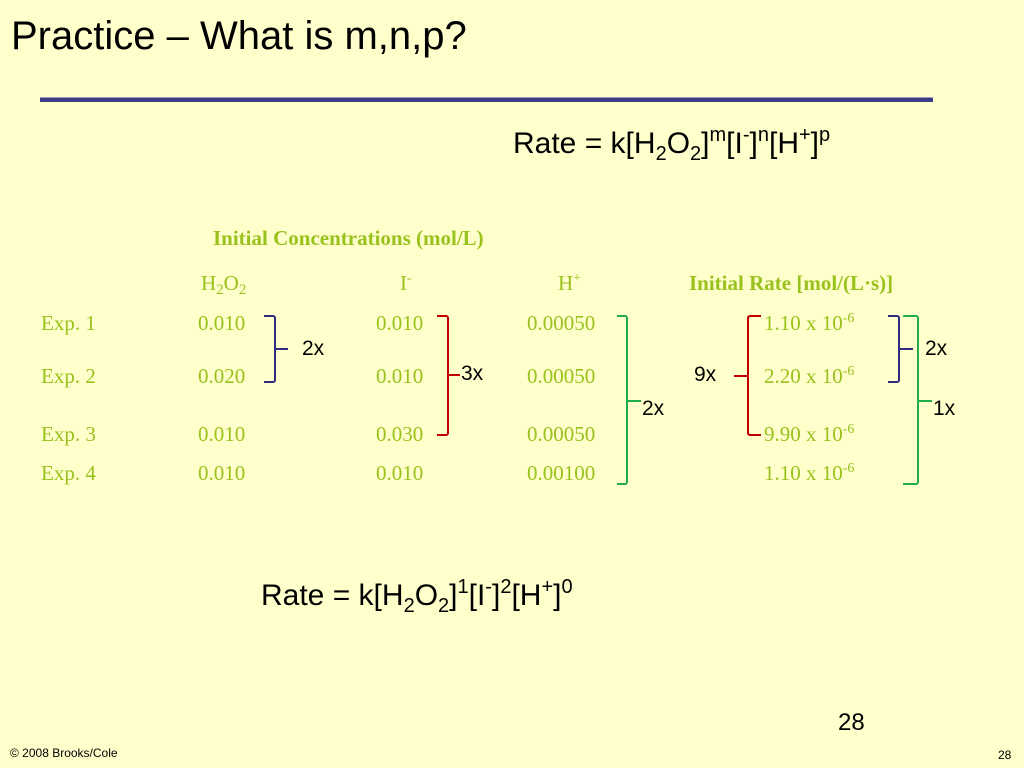 The height and width of the screenshot is (768, 1024). I want to click on cell-exp3-iodide: 0.030, so click(400, 434).